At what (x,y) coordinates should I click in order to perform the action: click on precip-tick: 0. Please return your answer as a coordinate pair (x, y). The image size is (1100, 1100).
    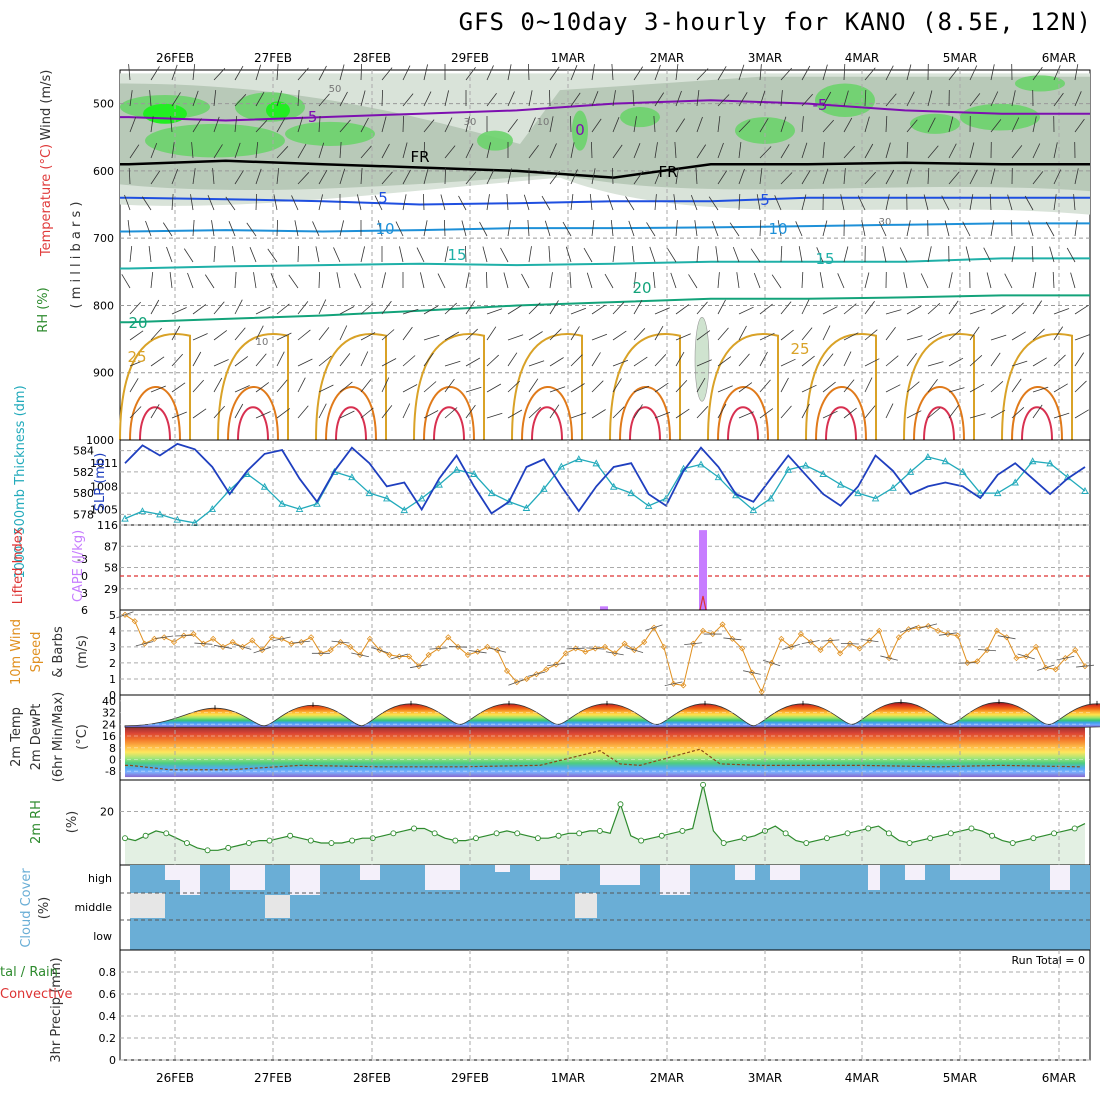
    Looking at the image, I should click on (112, 1060).